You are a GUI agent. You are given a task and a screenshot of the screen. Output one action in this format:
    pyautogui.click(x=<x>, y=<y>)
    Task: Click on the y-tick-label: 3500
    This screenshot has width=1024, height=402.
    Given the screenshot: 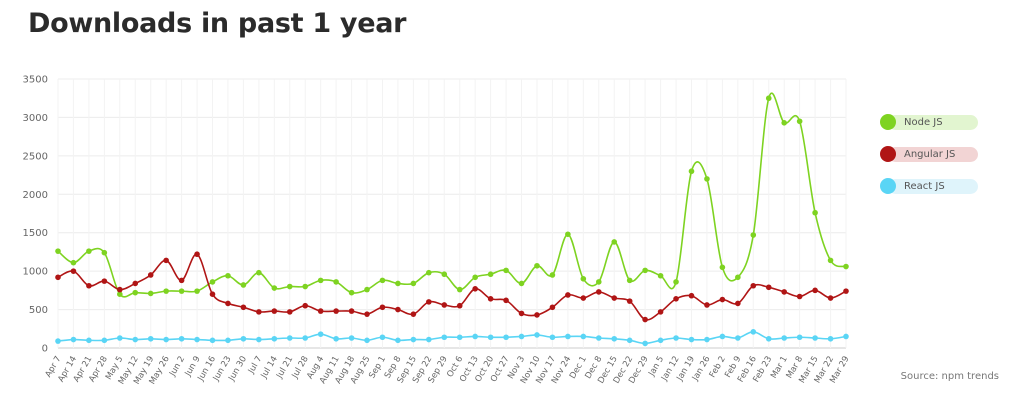 What is the action you would take?
    pyautogui.click(x=35, y=80)
    